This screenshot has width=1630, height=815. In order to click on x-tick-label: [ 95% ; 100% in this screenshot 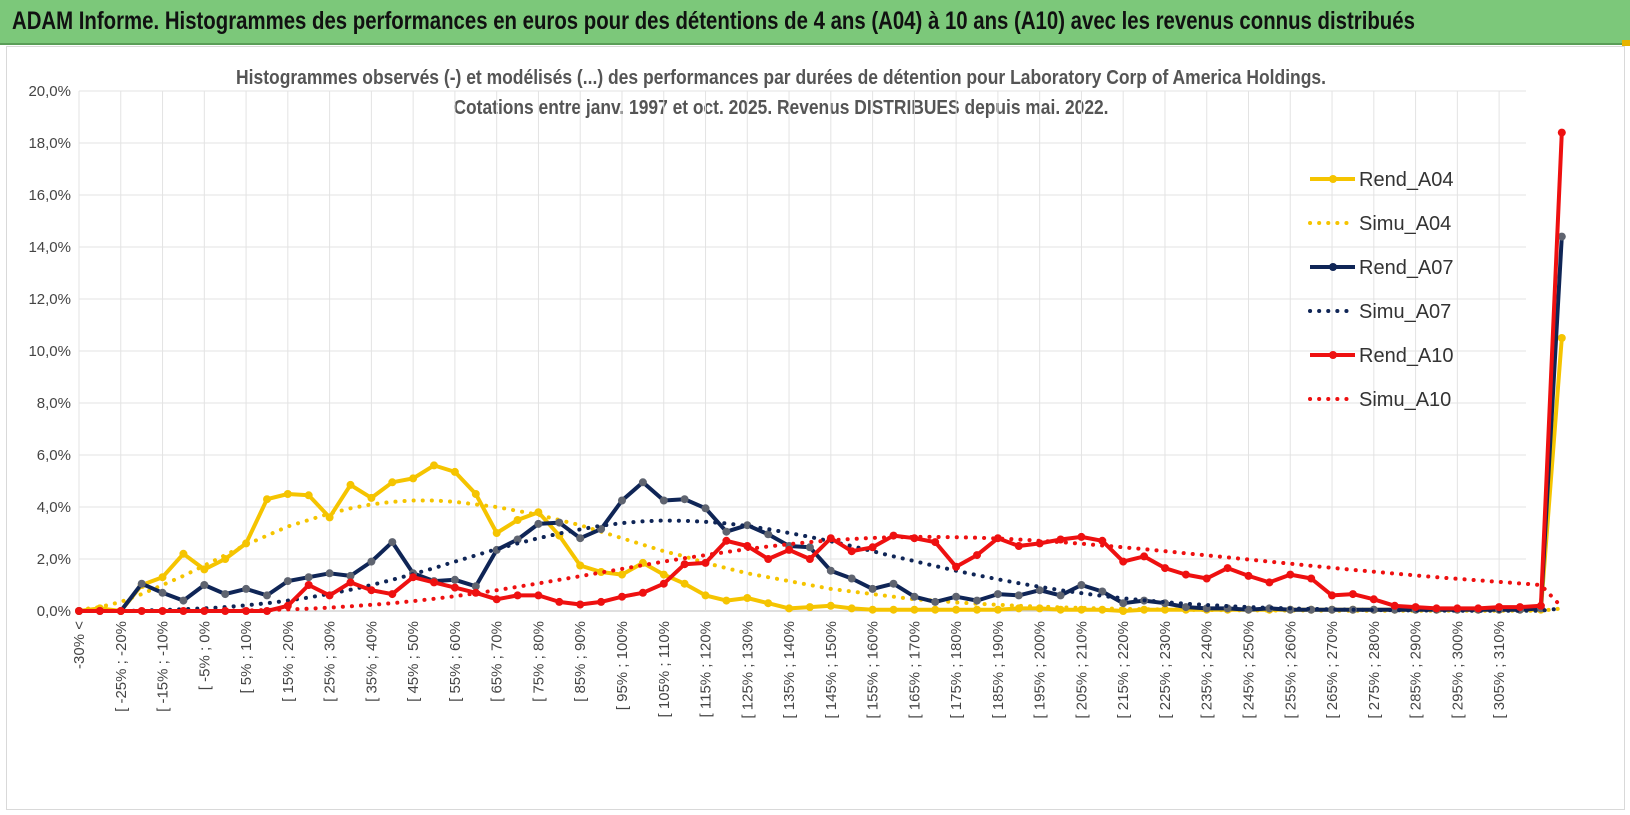, I will do `click(622, 665)`.